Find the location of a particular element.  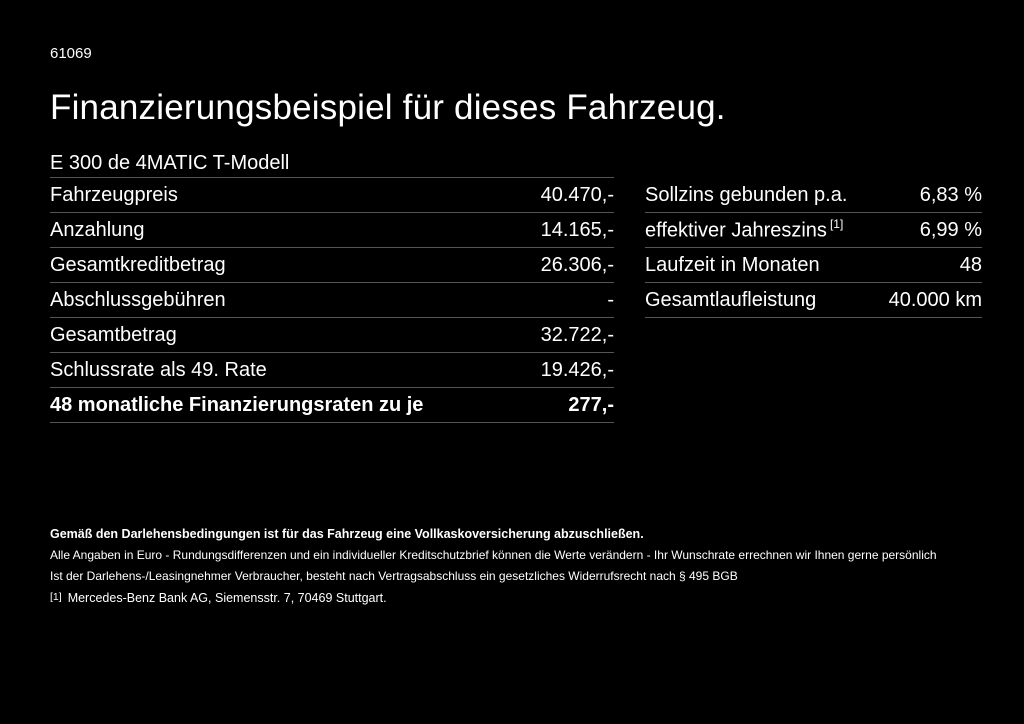

row-label: 48 monatliche Finanzierungsraten zu je is located at coordinates (237, 404).